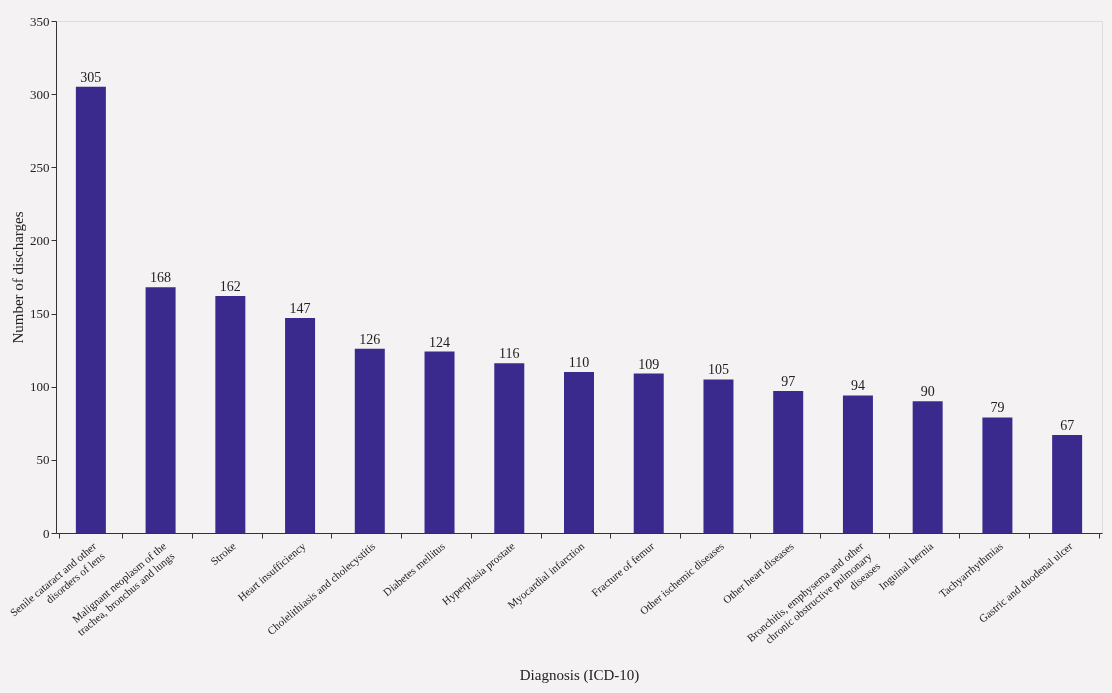  Describe the element at coordinates (857, 386) in the screenshot. I see `data-label: 94` at that location.